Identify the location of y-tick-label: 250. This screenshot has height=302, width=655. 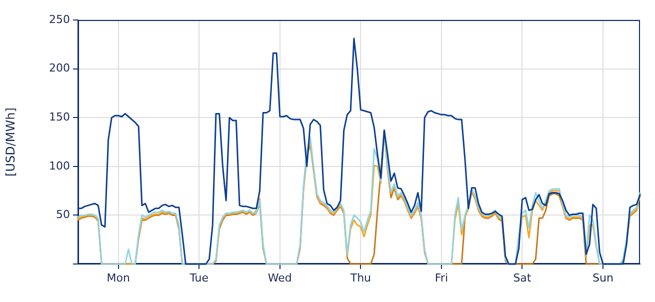
(59, 19).